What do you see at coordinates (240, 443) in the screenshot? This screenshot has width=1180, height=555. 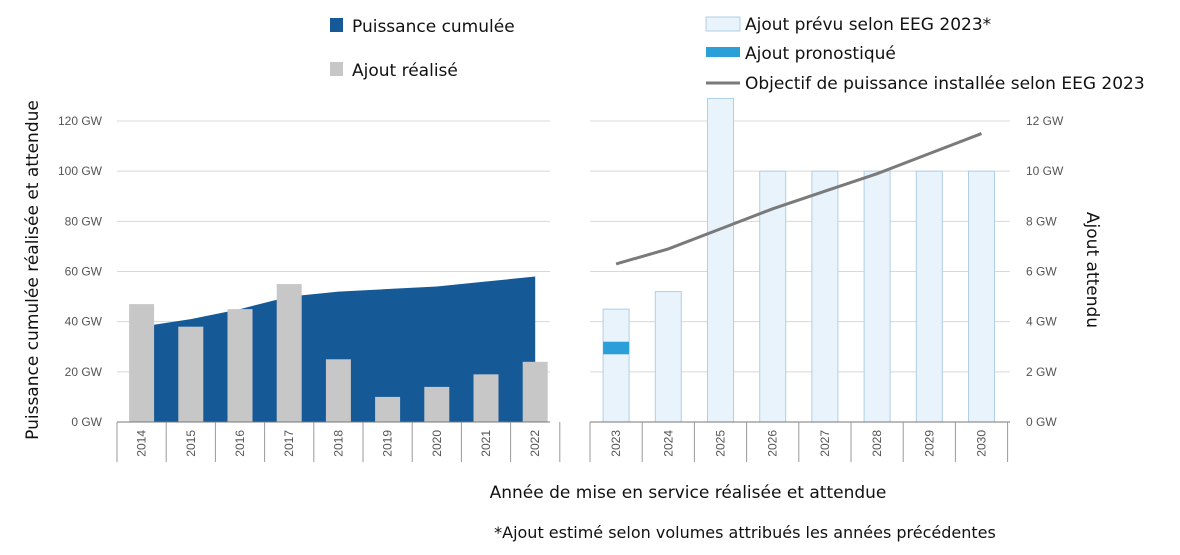 I see `left-x-tick: 2016` at bounding box center [240, 443].